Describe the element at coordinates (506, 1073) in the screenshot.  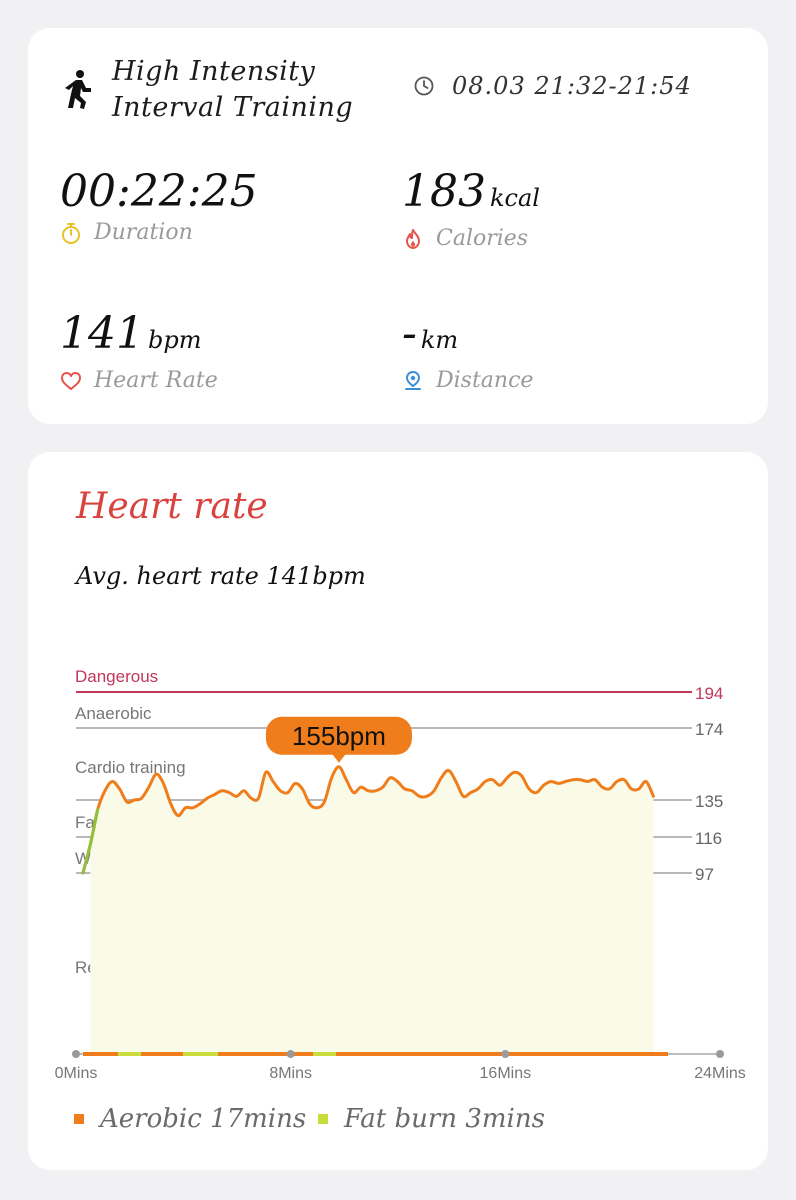
I see `x-tick-label-2: 16Mins` at that location.